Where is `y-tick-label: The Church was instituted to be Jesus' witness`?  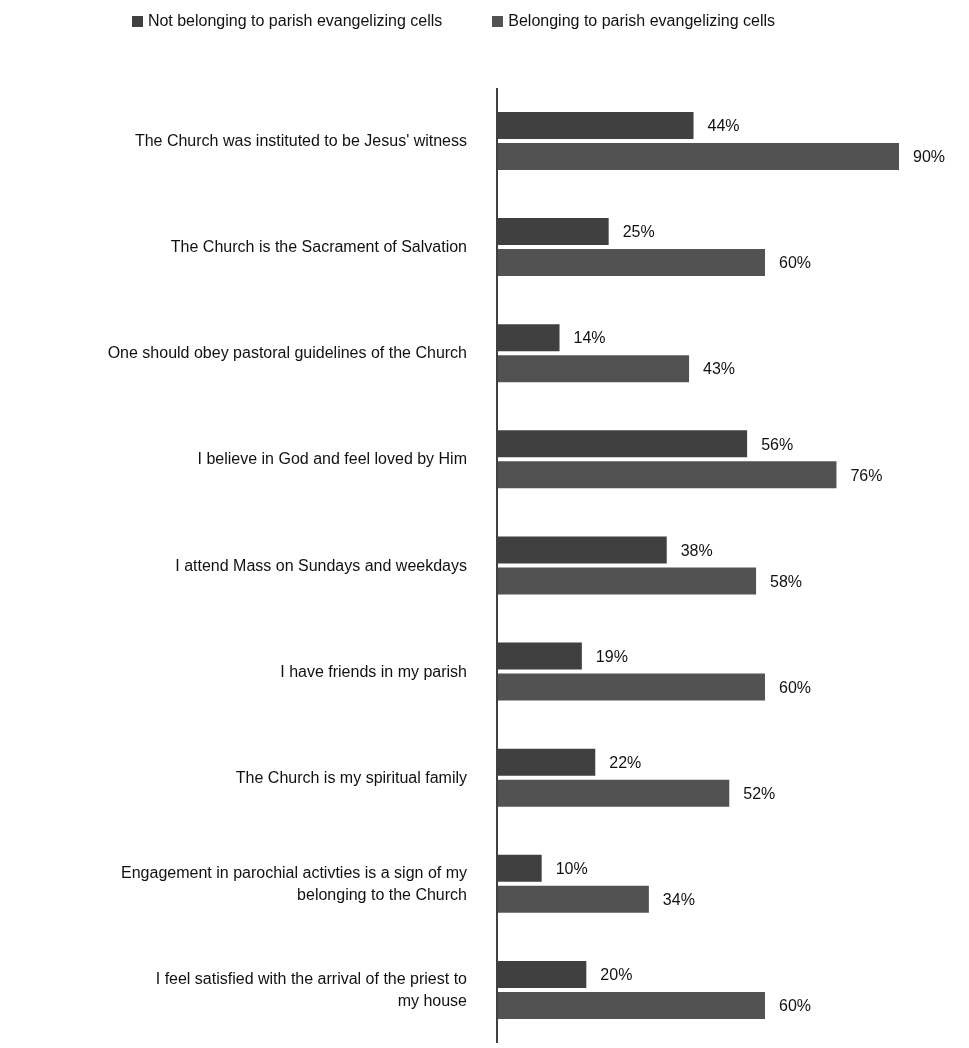 y-tick-label: The Church was instituted to be Jesus' witness is located at coordinates (300, 141).